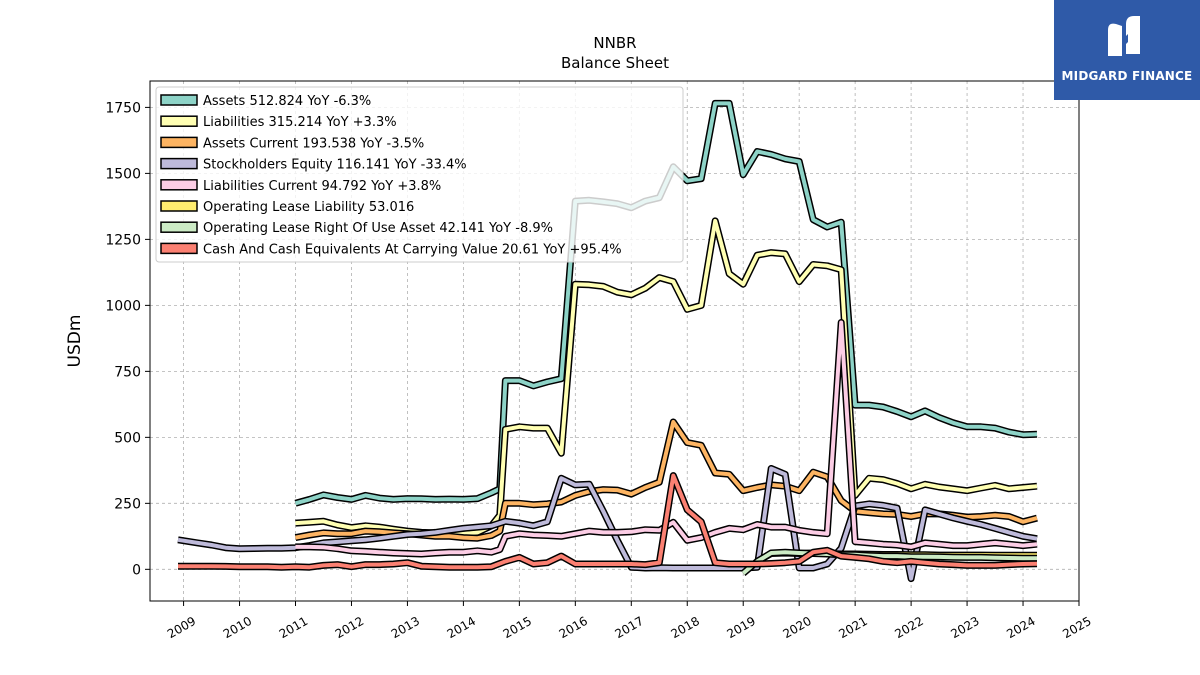  I want to click on brand-name: MIDGARD FINANCE, so click(1127, 76).